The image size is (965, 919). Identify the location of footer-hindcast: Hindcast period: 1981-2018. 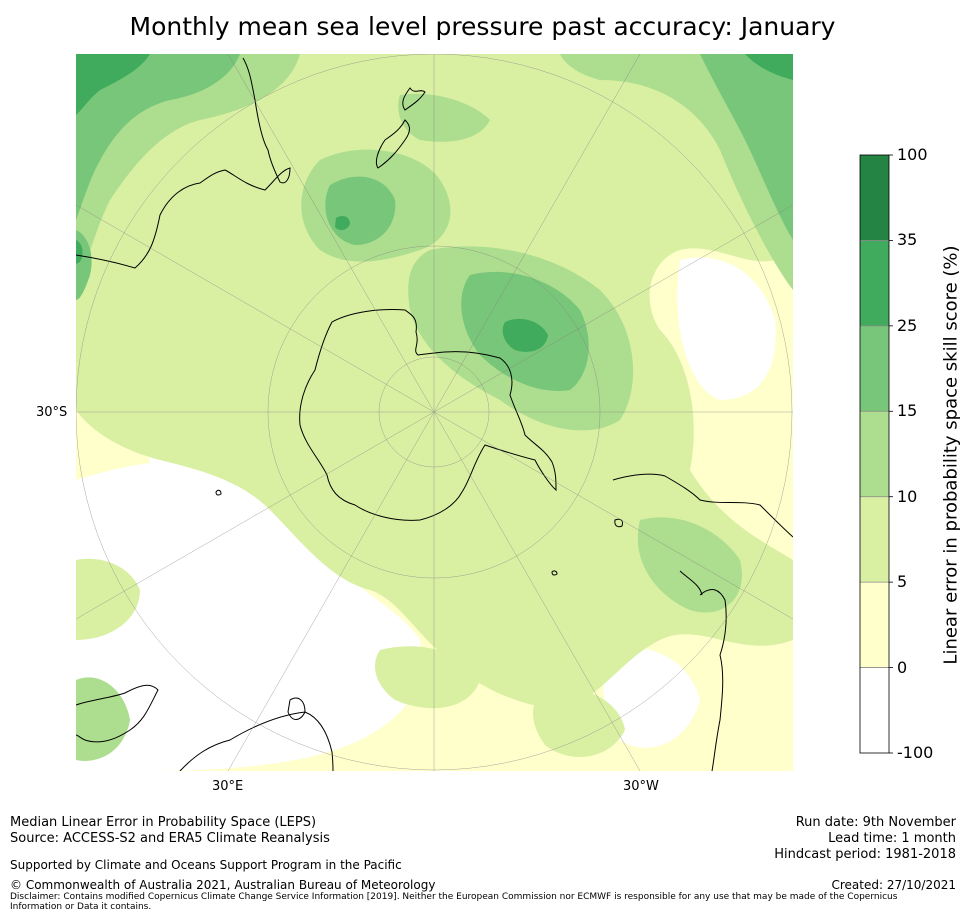
(865, 854).